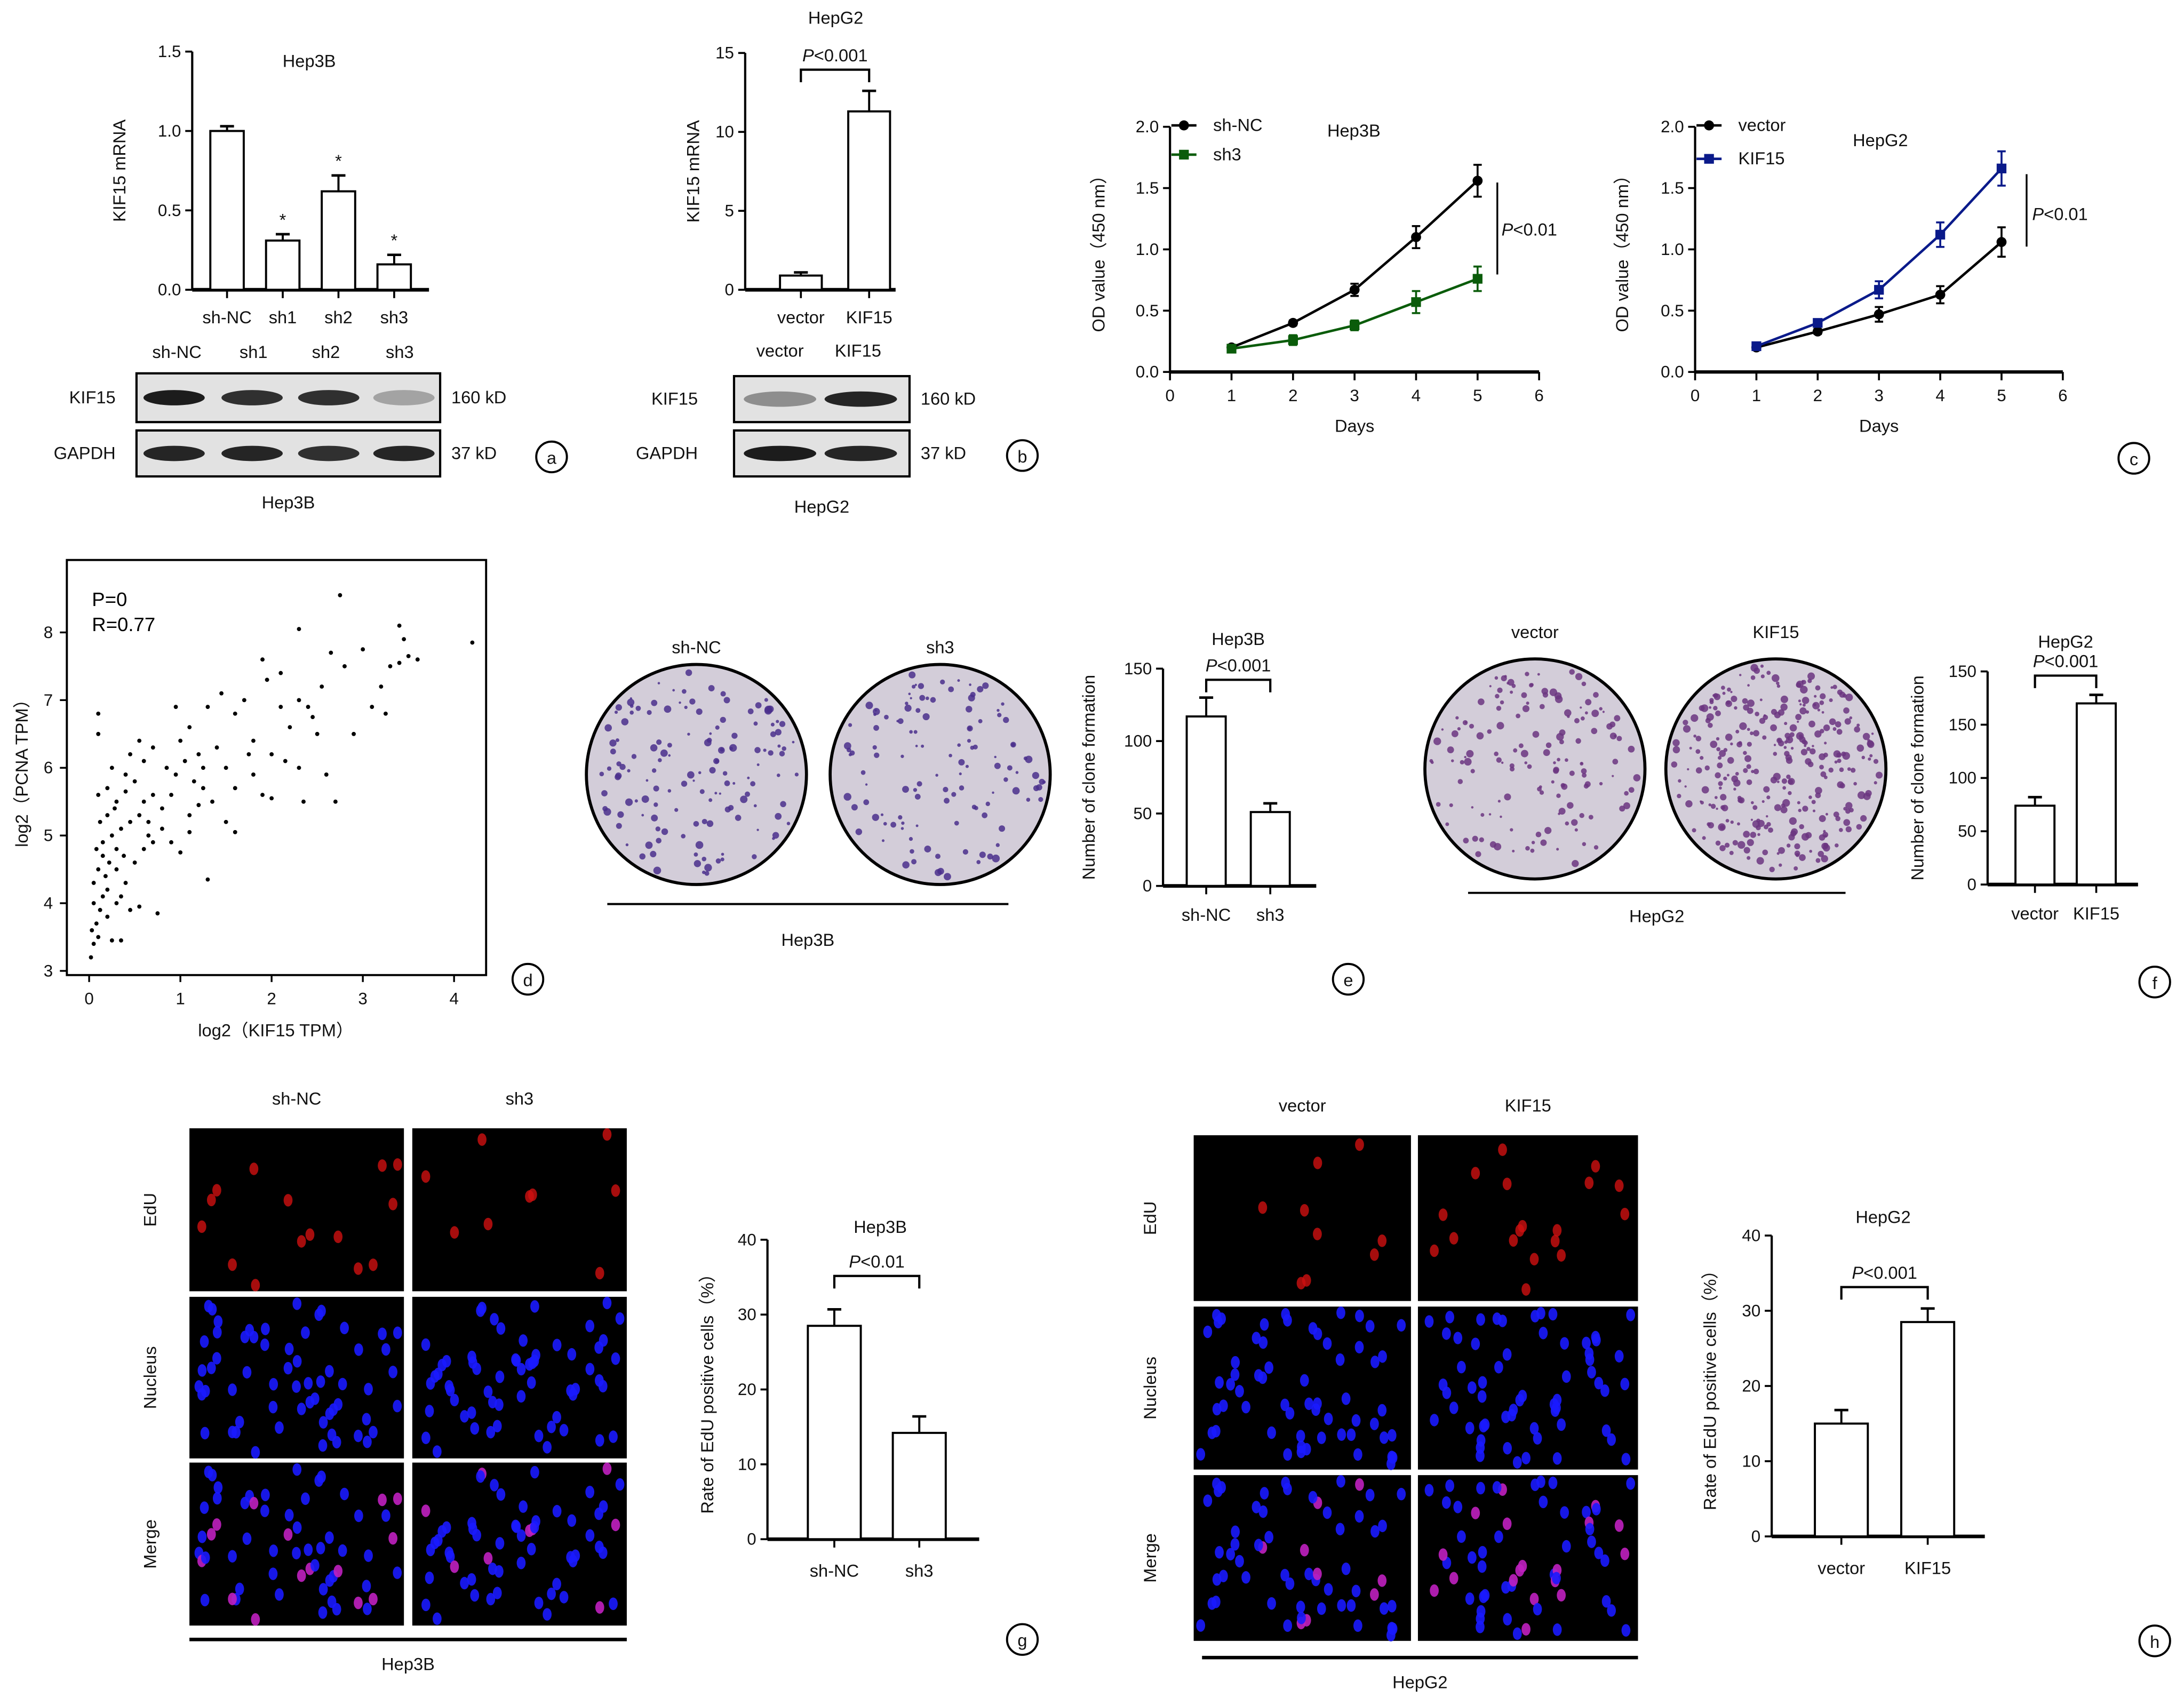  I want to click on h-y-tick-label: 40, so click(1751, 1235).